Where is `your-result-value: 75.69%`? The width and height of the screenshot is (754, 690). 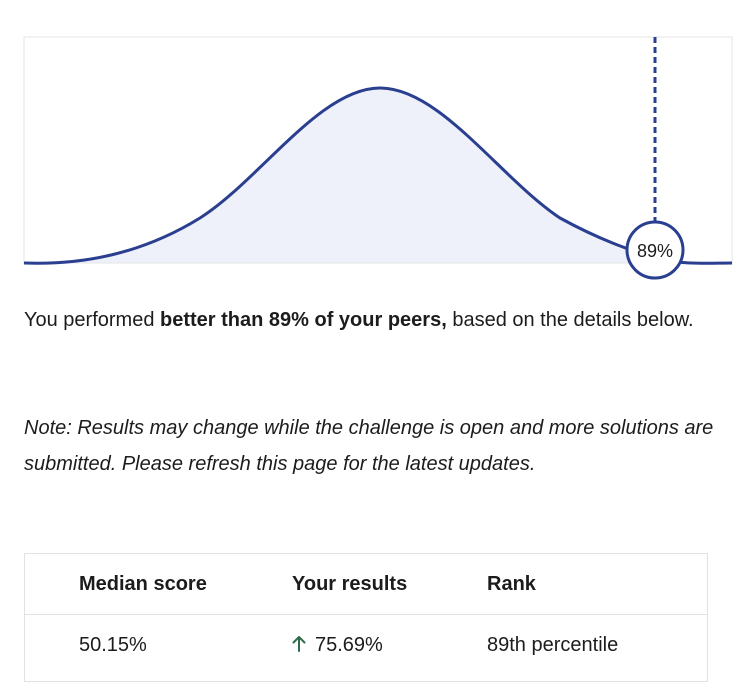 your-result-value: 75.69% is located at coordinates (349, 645).